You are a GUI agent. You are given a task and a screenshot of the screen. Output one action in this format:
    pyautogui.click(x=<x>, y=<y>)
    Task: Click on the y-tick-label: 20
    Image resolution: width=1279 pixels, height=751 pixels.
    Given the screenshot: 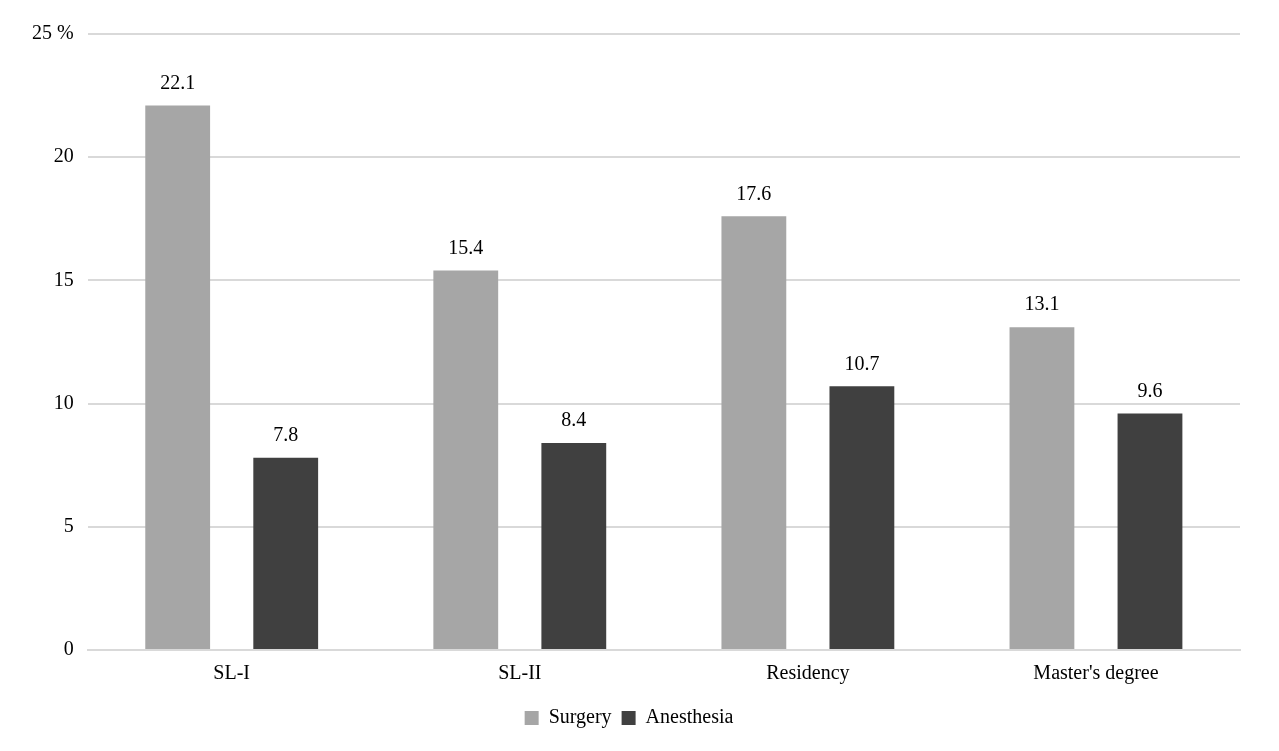 What is the action you would take?
    pyautogui.click(x=63, y=155)
    